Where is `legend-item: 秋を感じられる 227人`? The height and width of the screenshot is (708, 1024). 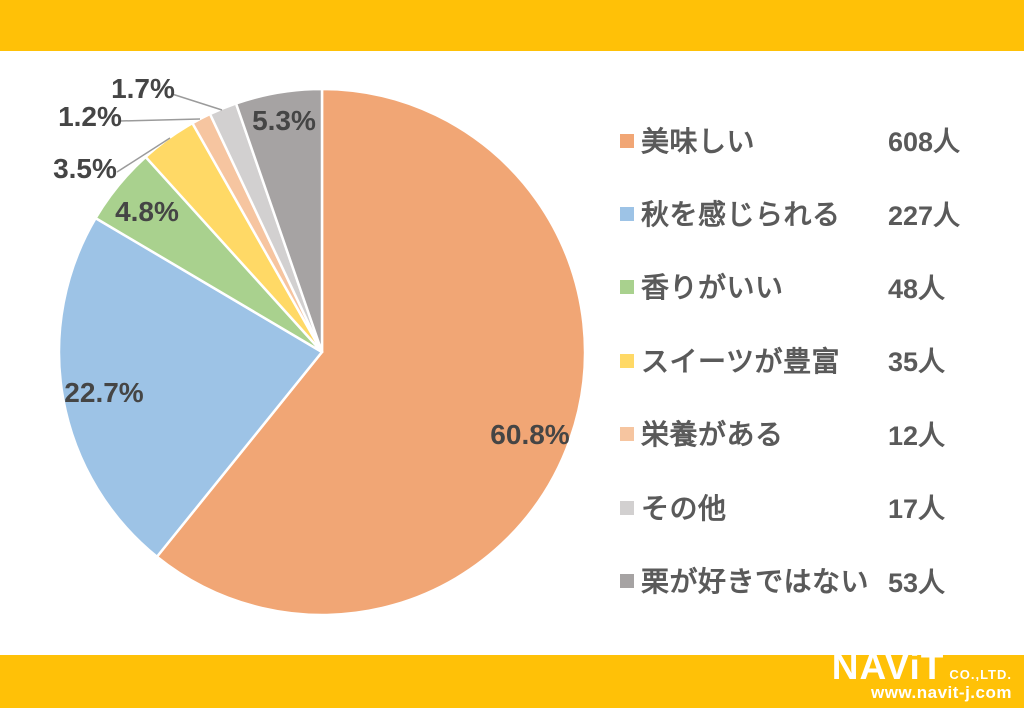
legend-item: 秋を感じられる 227人 is located at coordinates (790, 212).